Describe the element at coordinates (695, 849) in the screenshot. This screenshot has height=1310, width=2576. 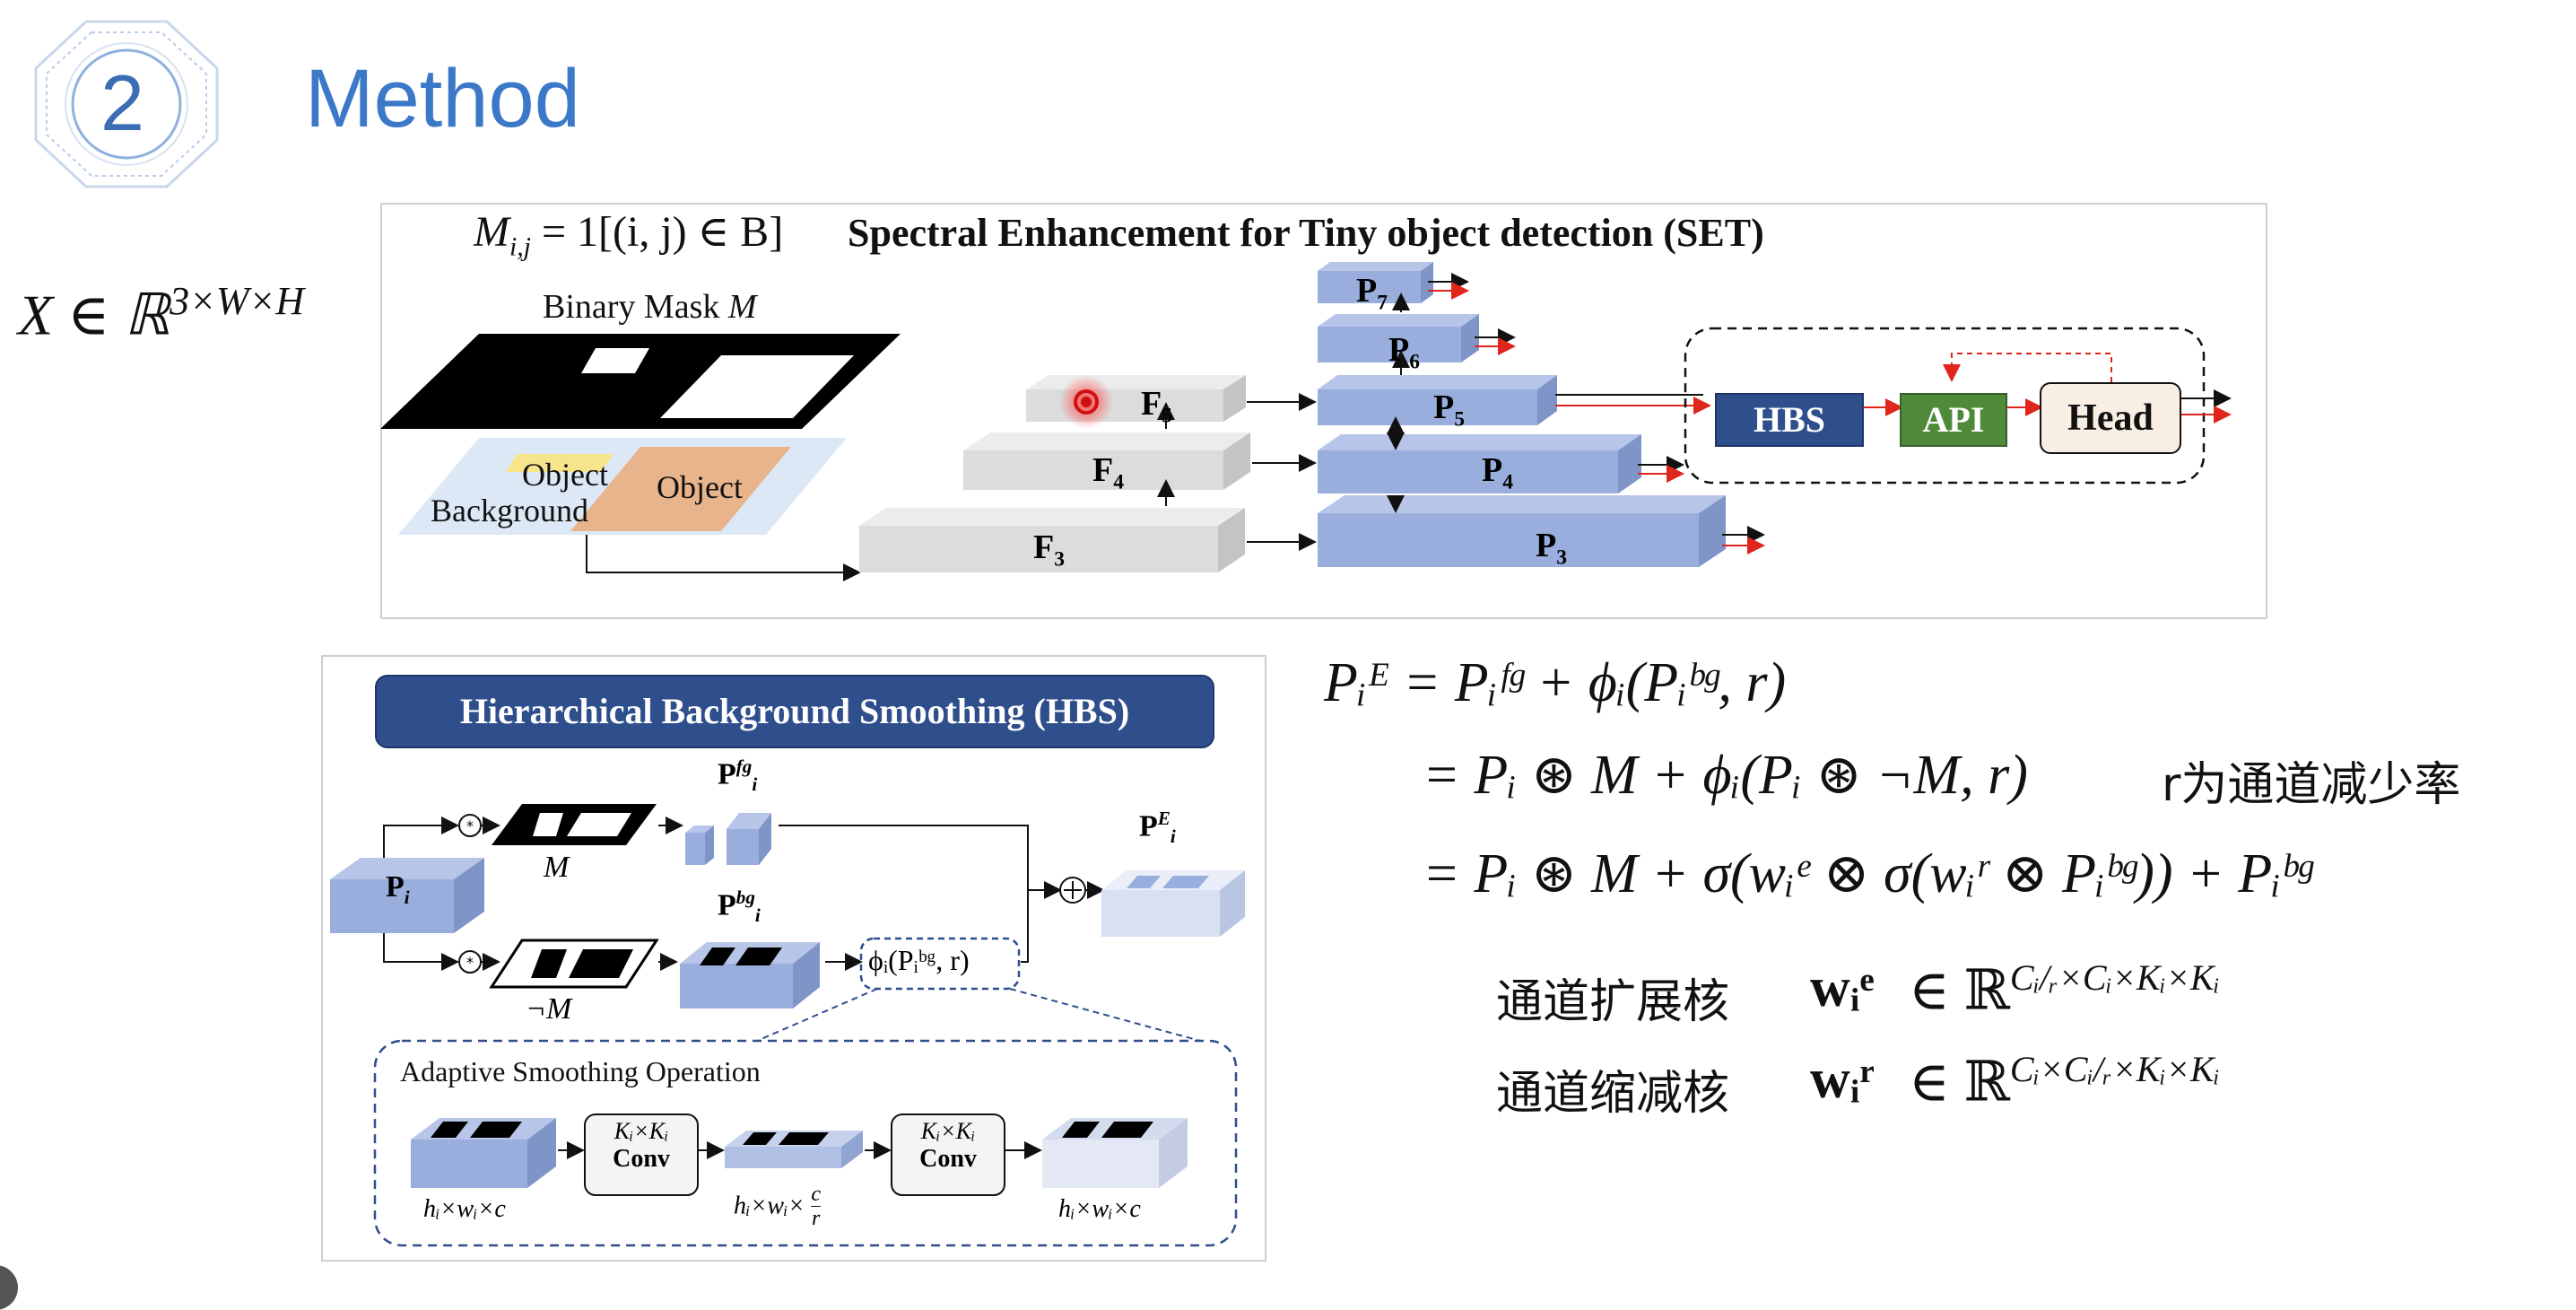
I see `p-fg-small` at that location.